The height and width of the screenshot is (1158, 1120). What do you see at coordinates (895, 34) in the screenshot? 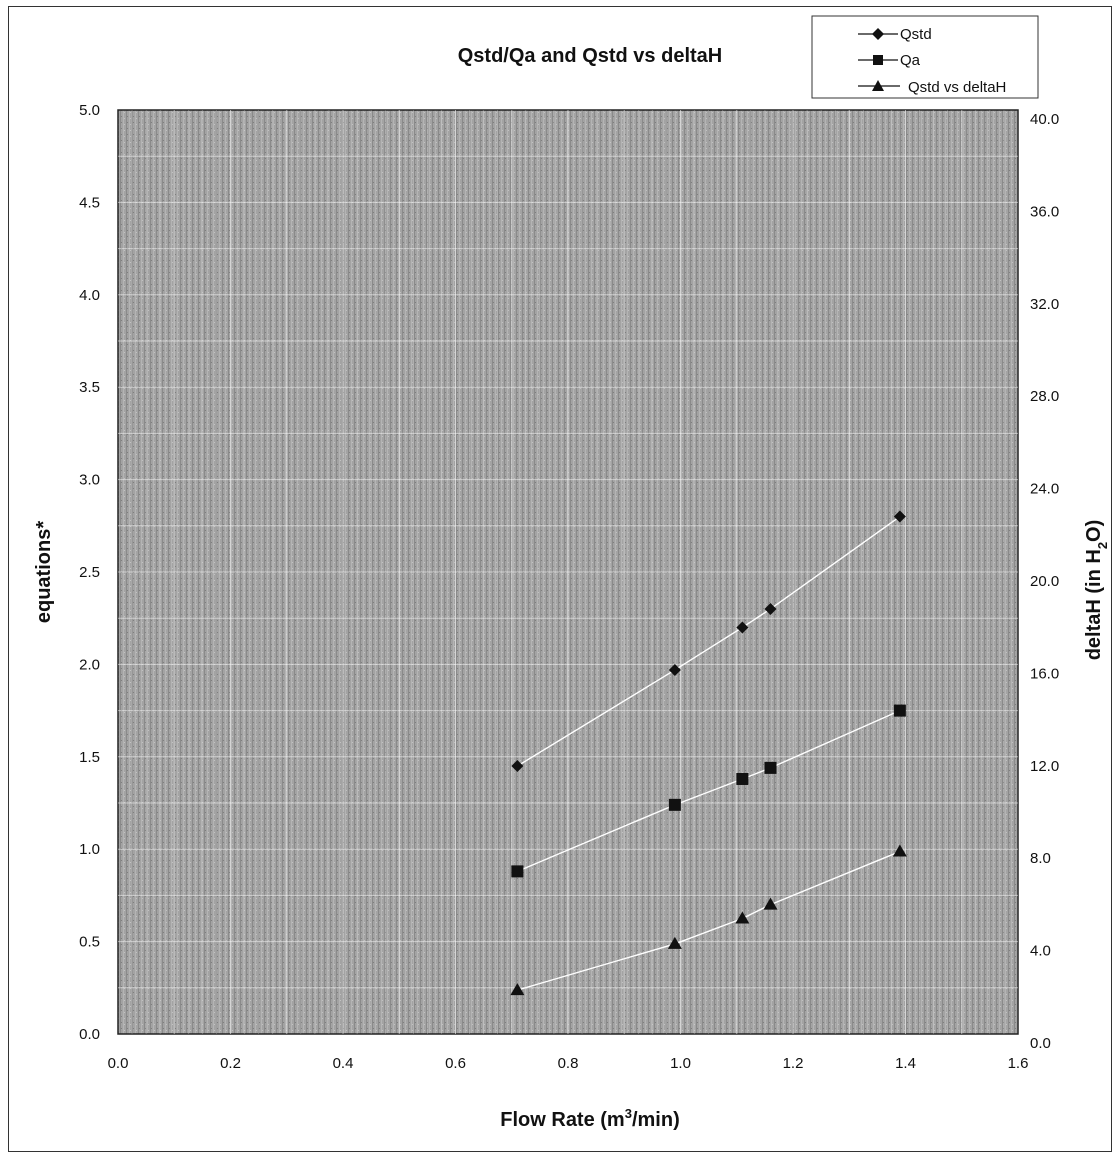
I see `legend-item-qstd: Qstd` at bounding box center [895, 34].